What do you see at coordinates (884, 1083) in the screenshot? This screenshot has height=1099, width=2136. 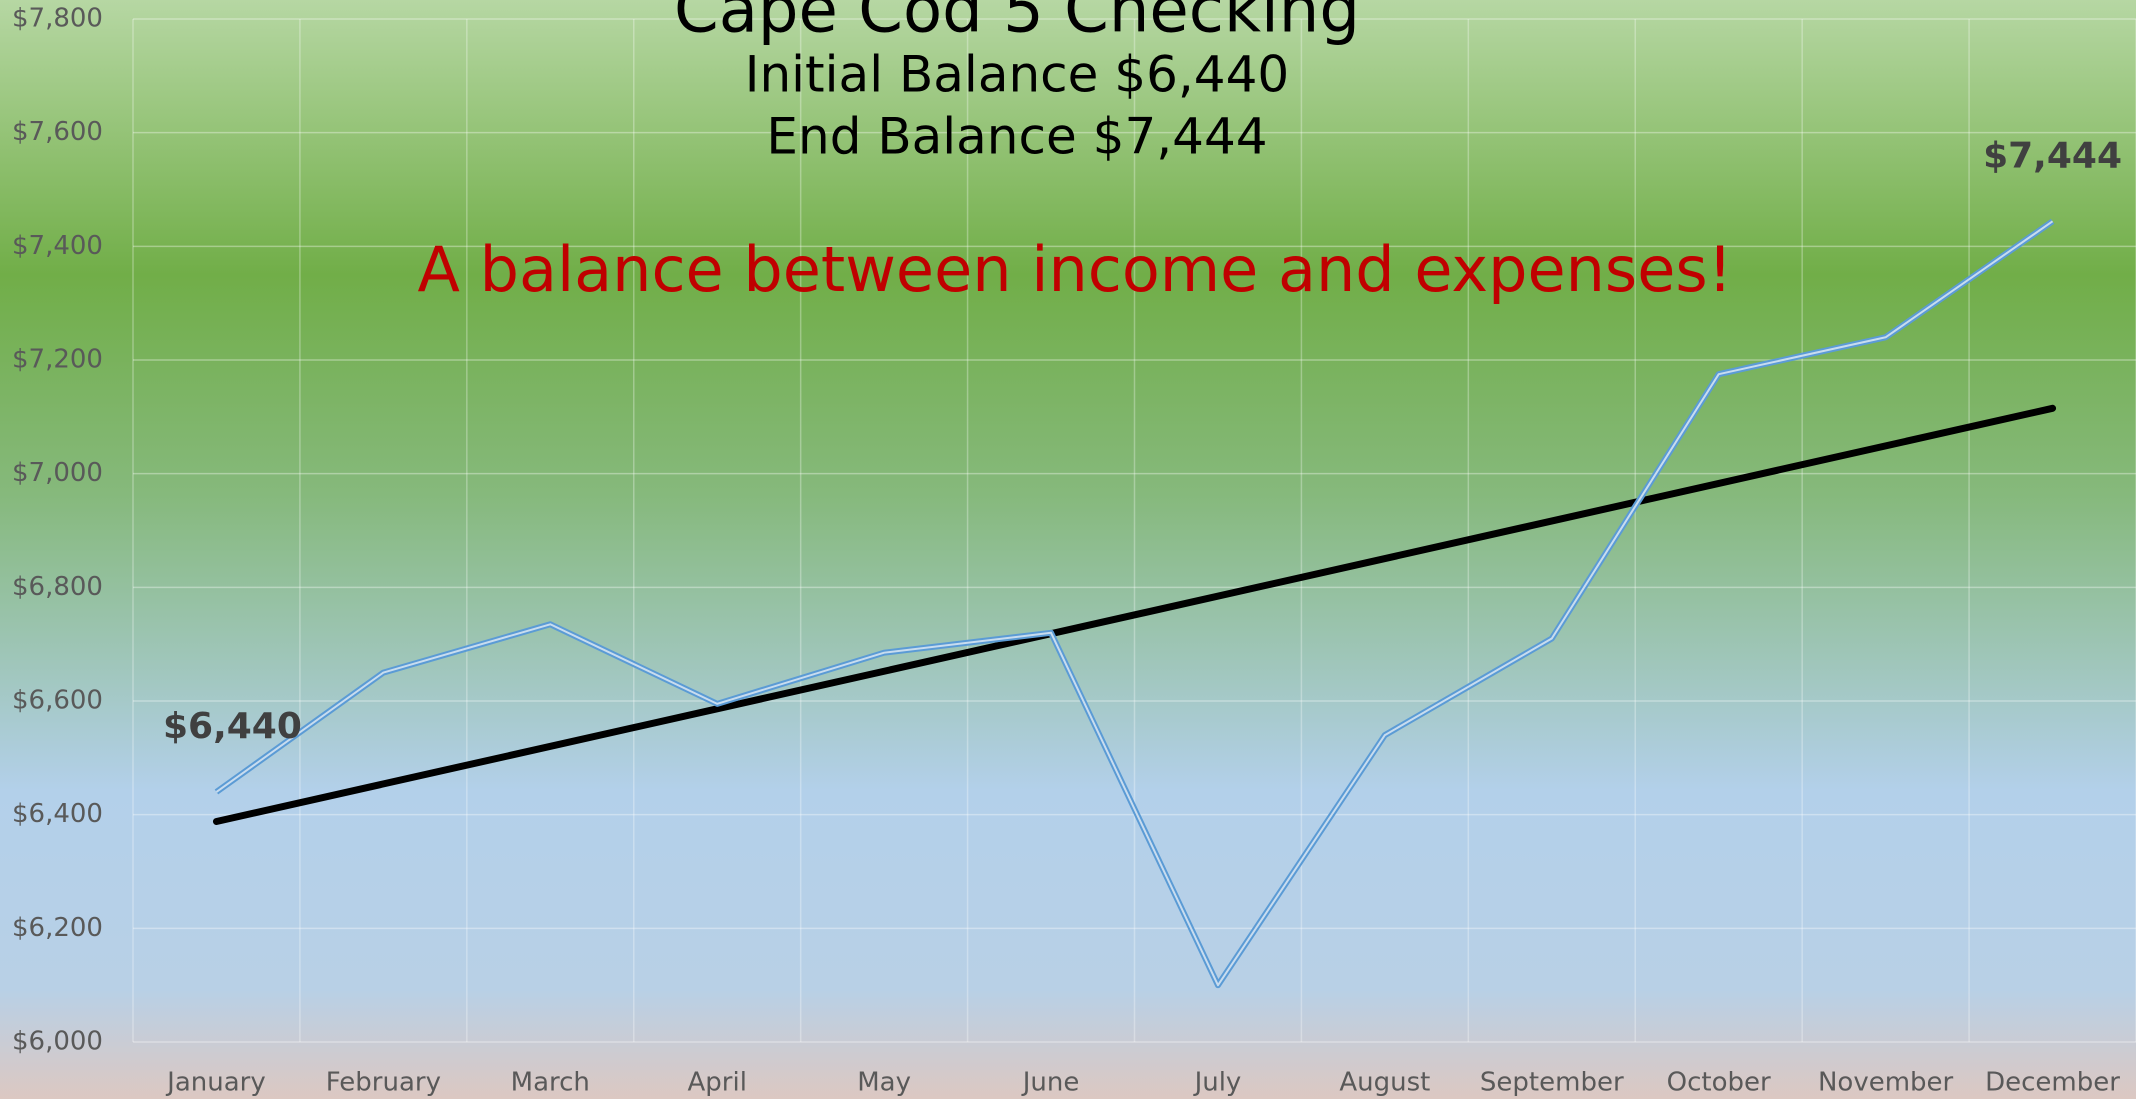 I see `x-tick-label: May` at bounding box center [884, 1083].